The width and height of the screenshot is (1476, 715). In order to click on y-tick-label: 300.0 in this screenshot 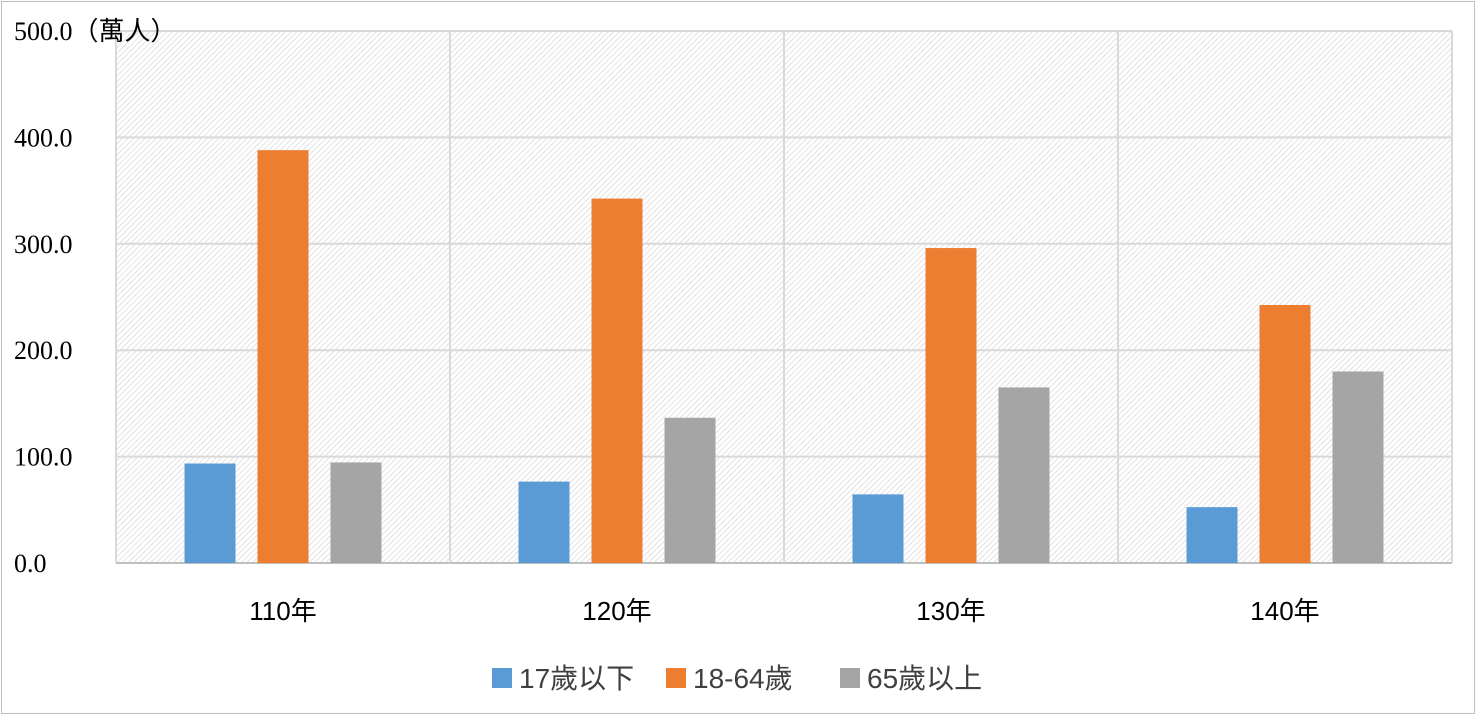, I will do `click(43, 244)`.